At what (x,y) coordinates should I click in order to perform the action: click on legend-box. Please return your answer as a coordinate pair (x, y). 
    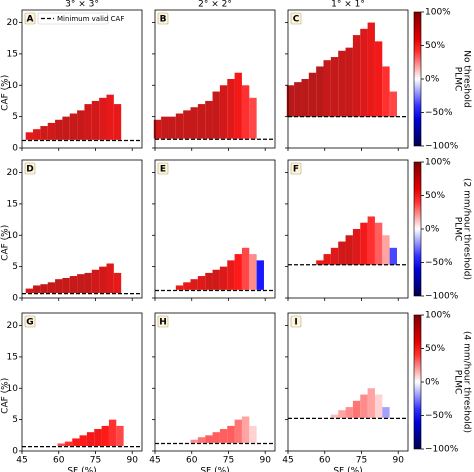
    Looking at the image, I should click on (73, 18).